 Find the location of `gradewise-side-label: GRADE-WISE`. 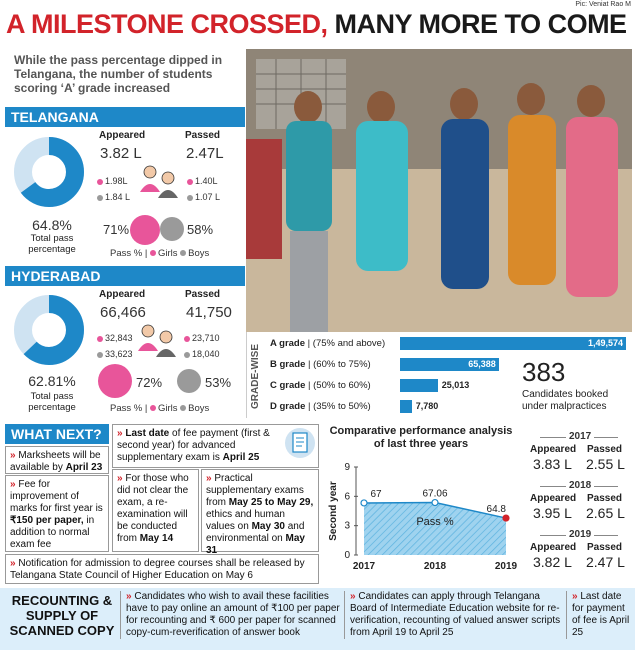

gradewise-side-label: GRADE-WISE is located at coordinates (255, 377).